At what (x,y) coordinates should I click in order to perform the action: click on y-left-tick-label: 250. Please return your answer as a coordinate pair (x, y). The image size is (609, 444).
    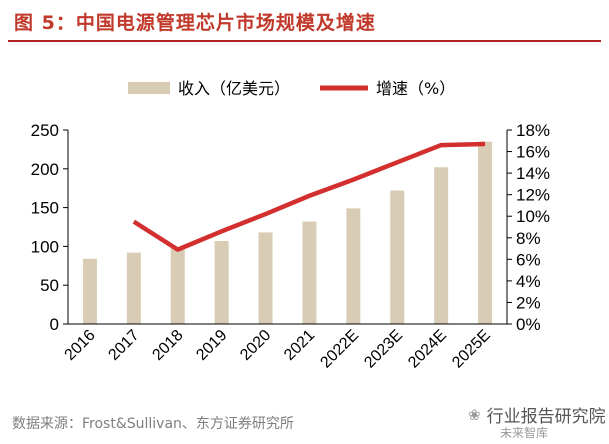
    Looking at the image, I should click on (45, 130).